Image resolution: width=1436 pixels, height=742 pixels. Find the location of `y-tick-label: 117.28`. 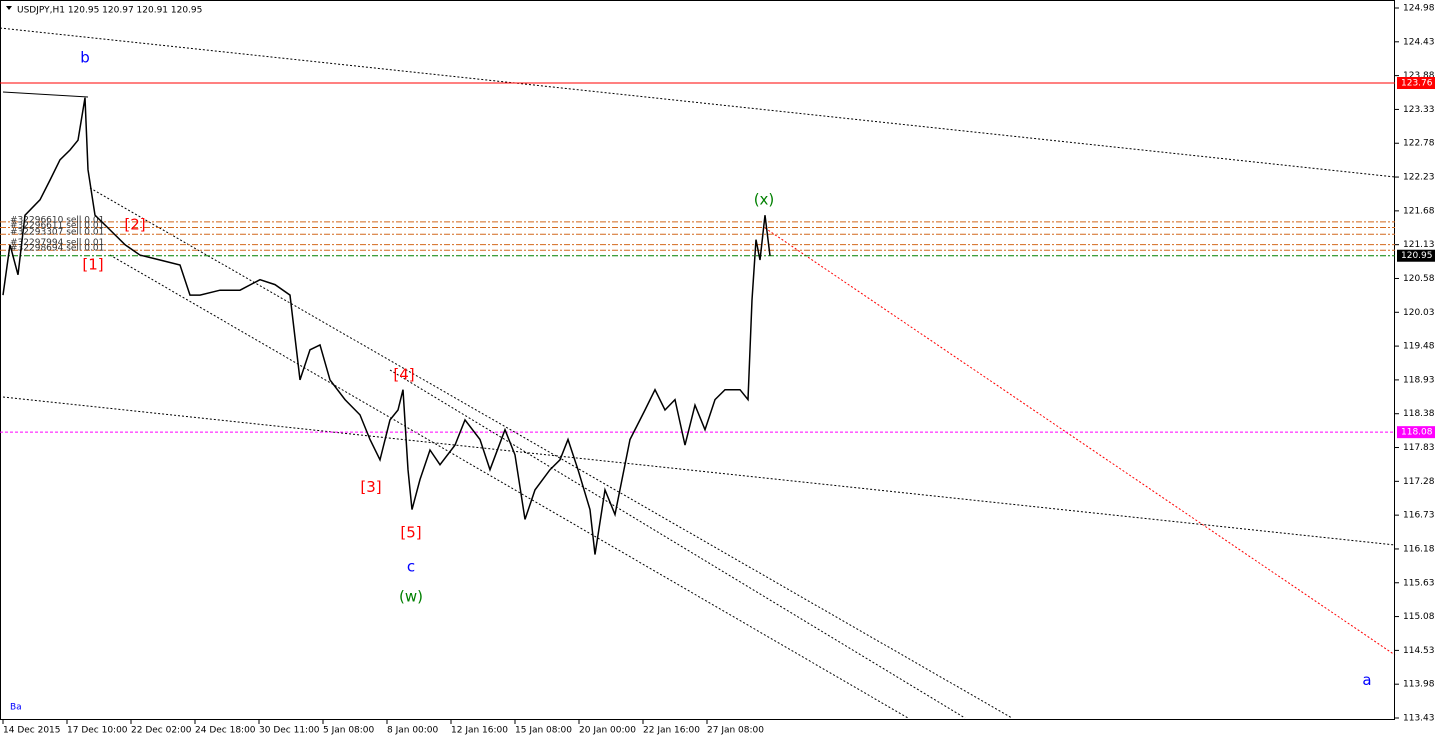

y-tick-label: 117.28 is located at coordinates (1419, 482).